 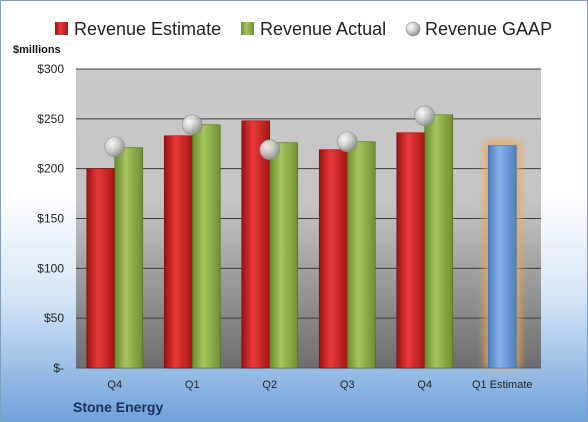 What do you see at coordinates (347, 385) in the screenshot?
I see `x-tick-label: Q3` at bounding box center [347, 385].